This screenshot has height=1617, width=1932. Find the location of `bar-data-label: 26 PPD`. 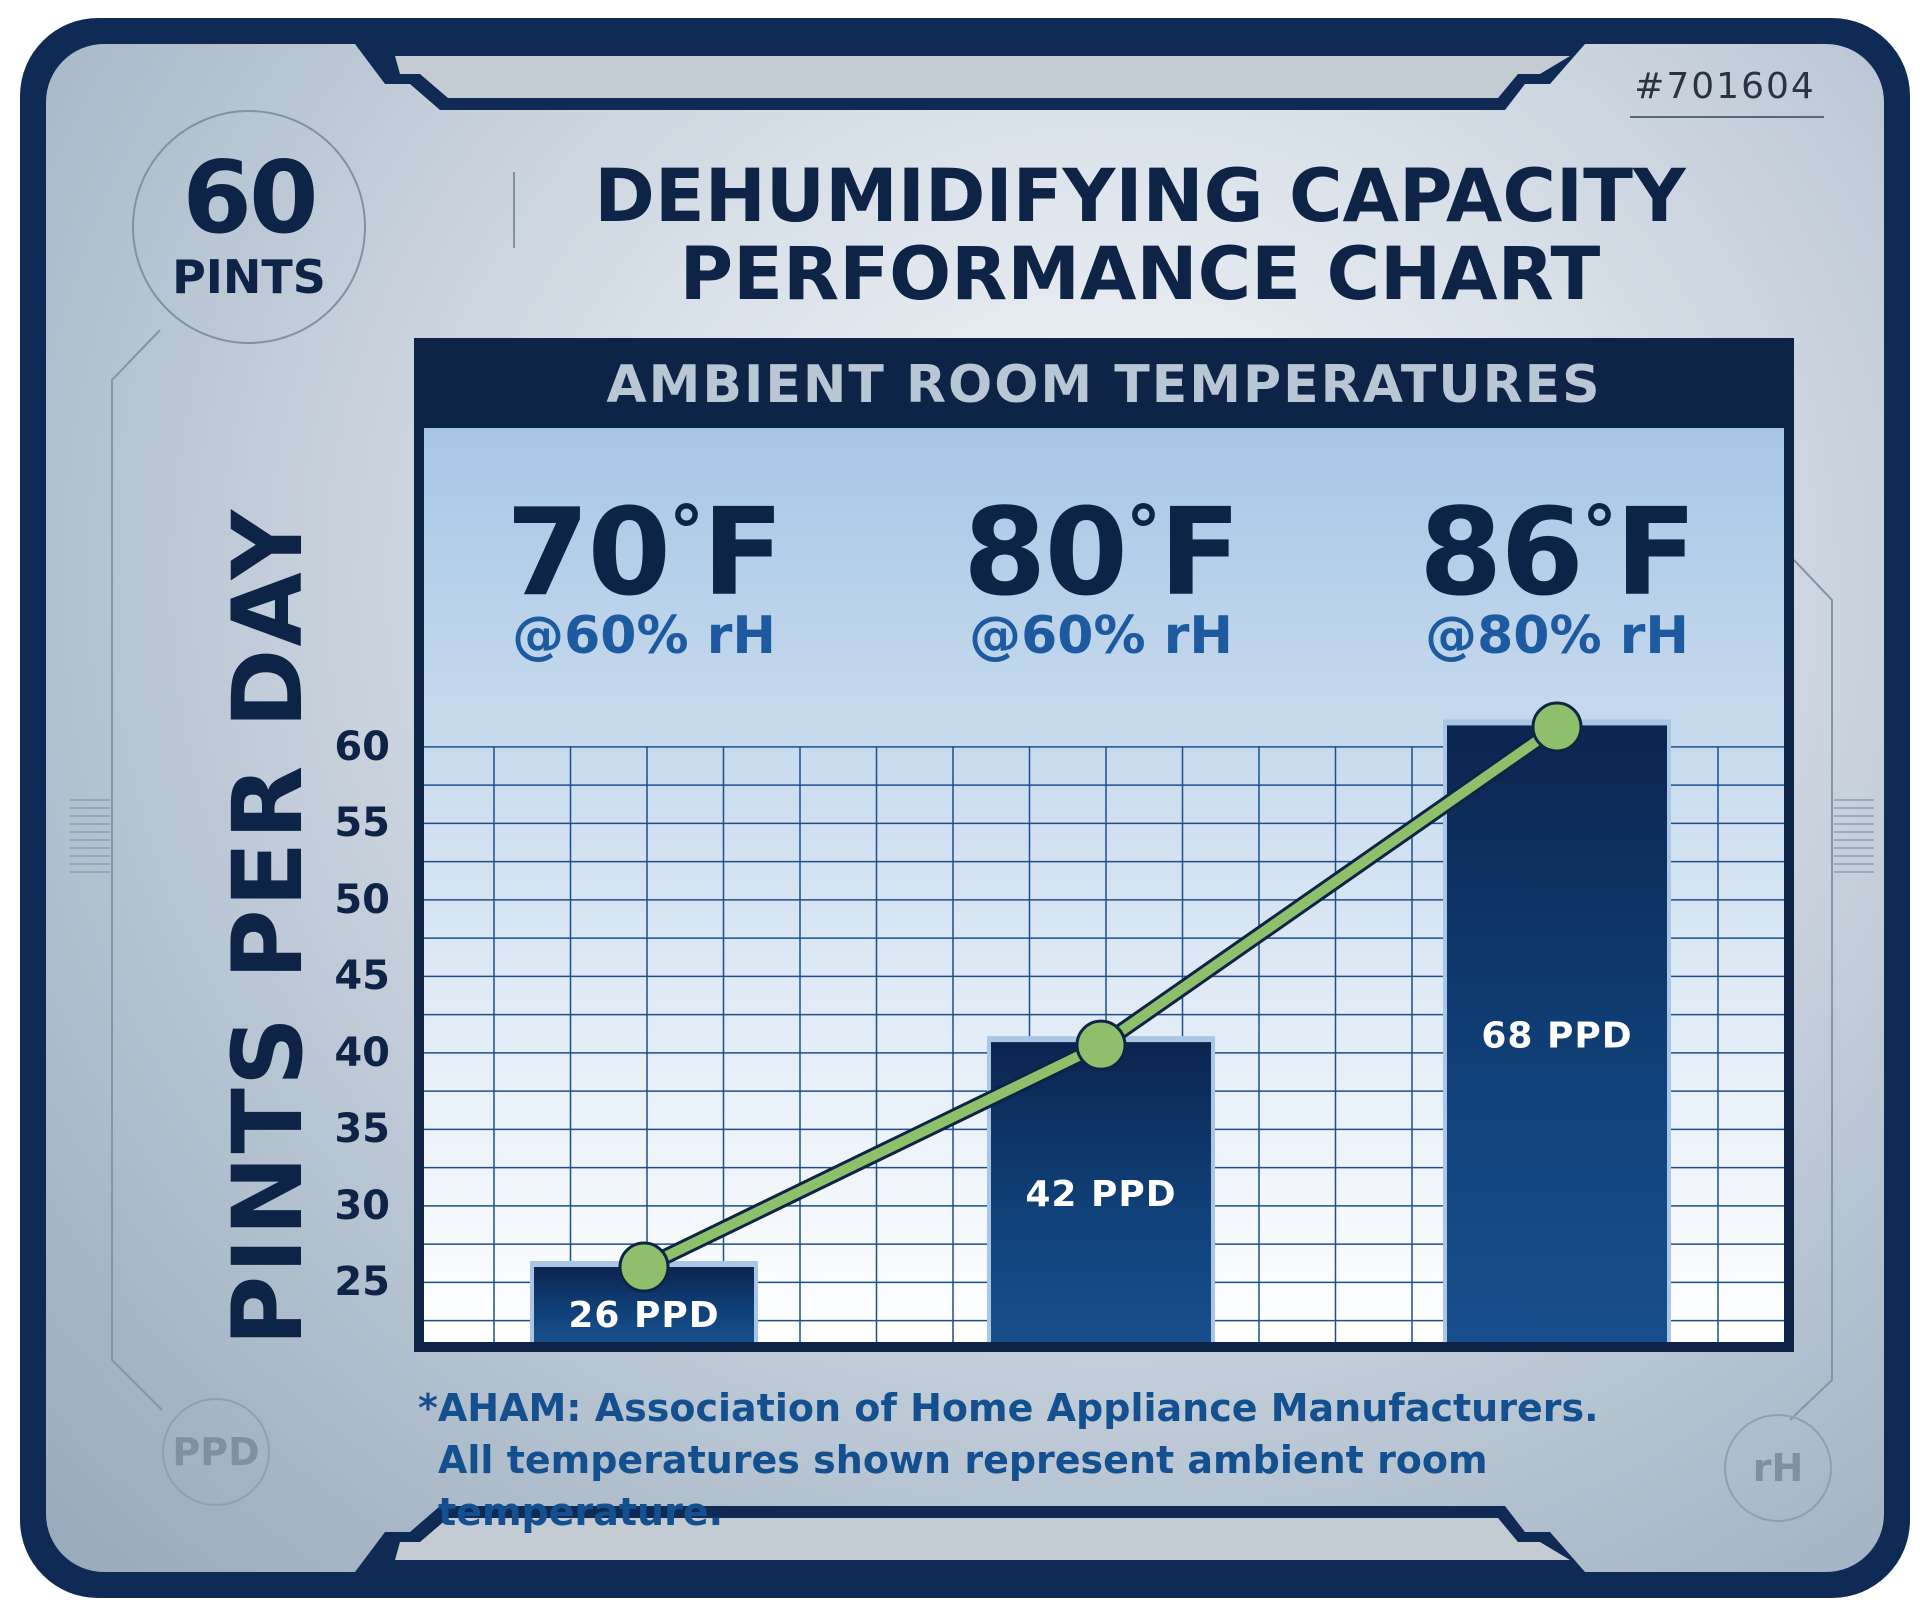

bar-data-label: 26 PPD is located at coordinates (643, 1315).